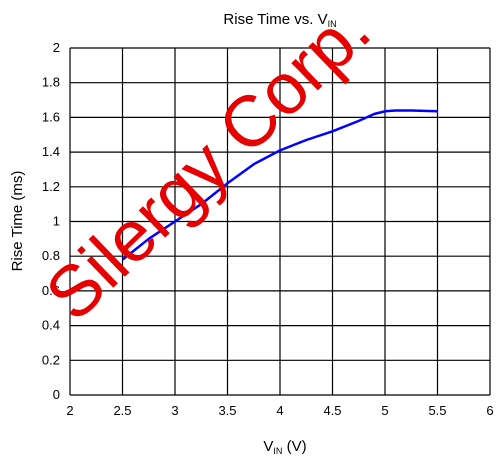 The width and height of the screenshot is (499, 464). I want to click on x-axis-label: VIN (V), so click(284, 447).